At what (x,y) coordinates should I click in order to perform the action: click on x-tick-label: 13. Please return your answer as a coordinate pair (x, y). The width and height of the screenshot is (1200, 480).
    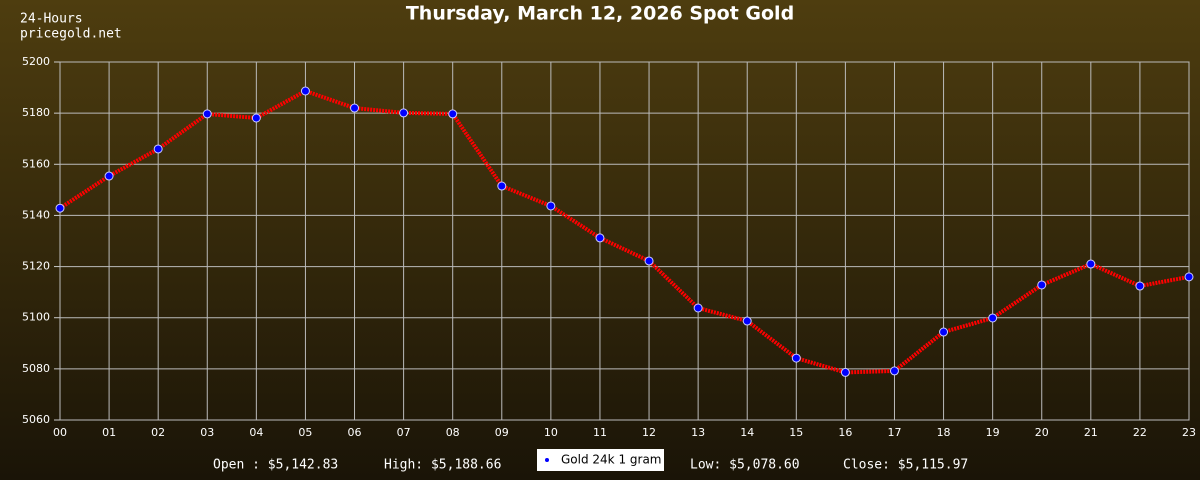
    Looking at the image, I should click on (698, 432).